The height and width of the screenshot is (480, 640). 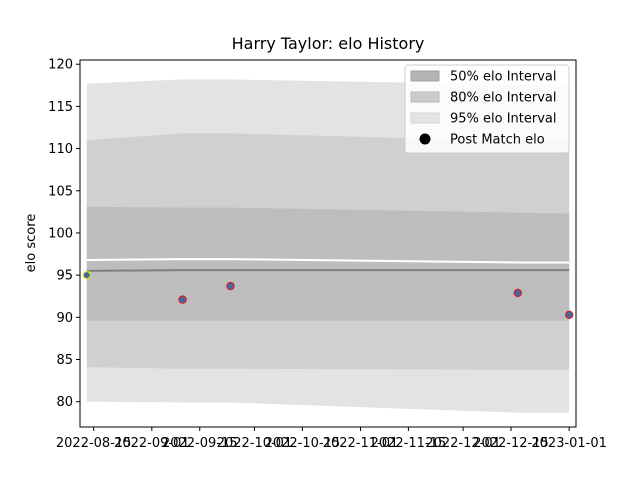 I want to click on legend-box, so click(x=487, y=109).